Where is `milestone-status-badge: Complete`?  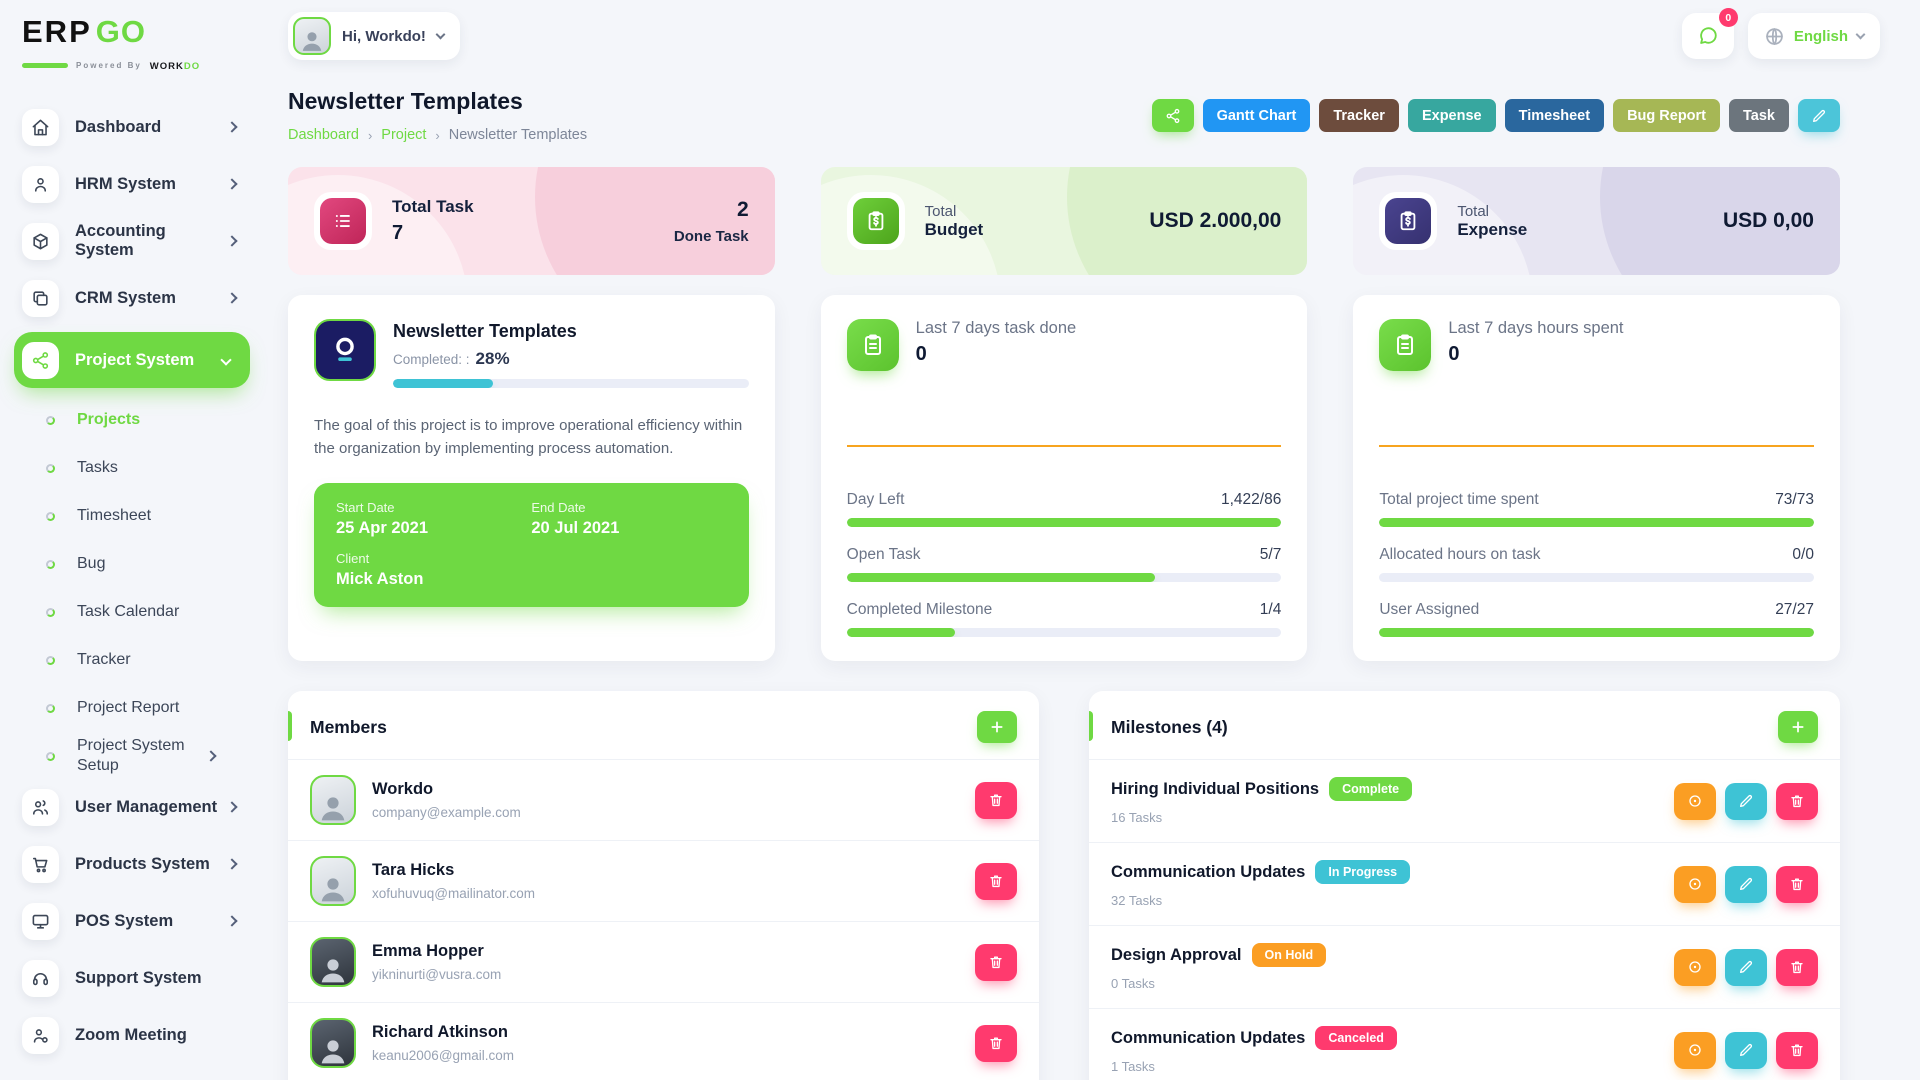 milestone-status-badge: Complete is located at coordinates (1371, 789).